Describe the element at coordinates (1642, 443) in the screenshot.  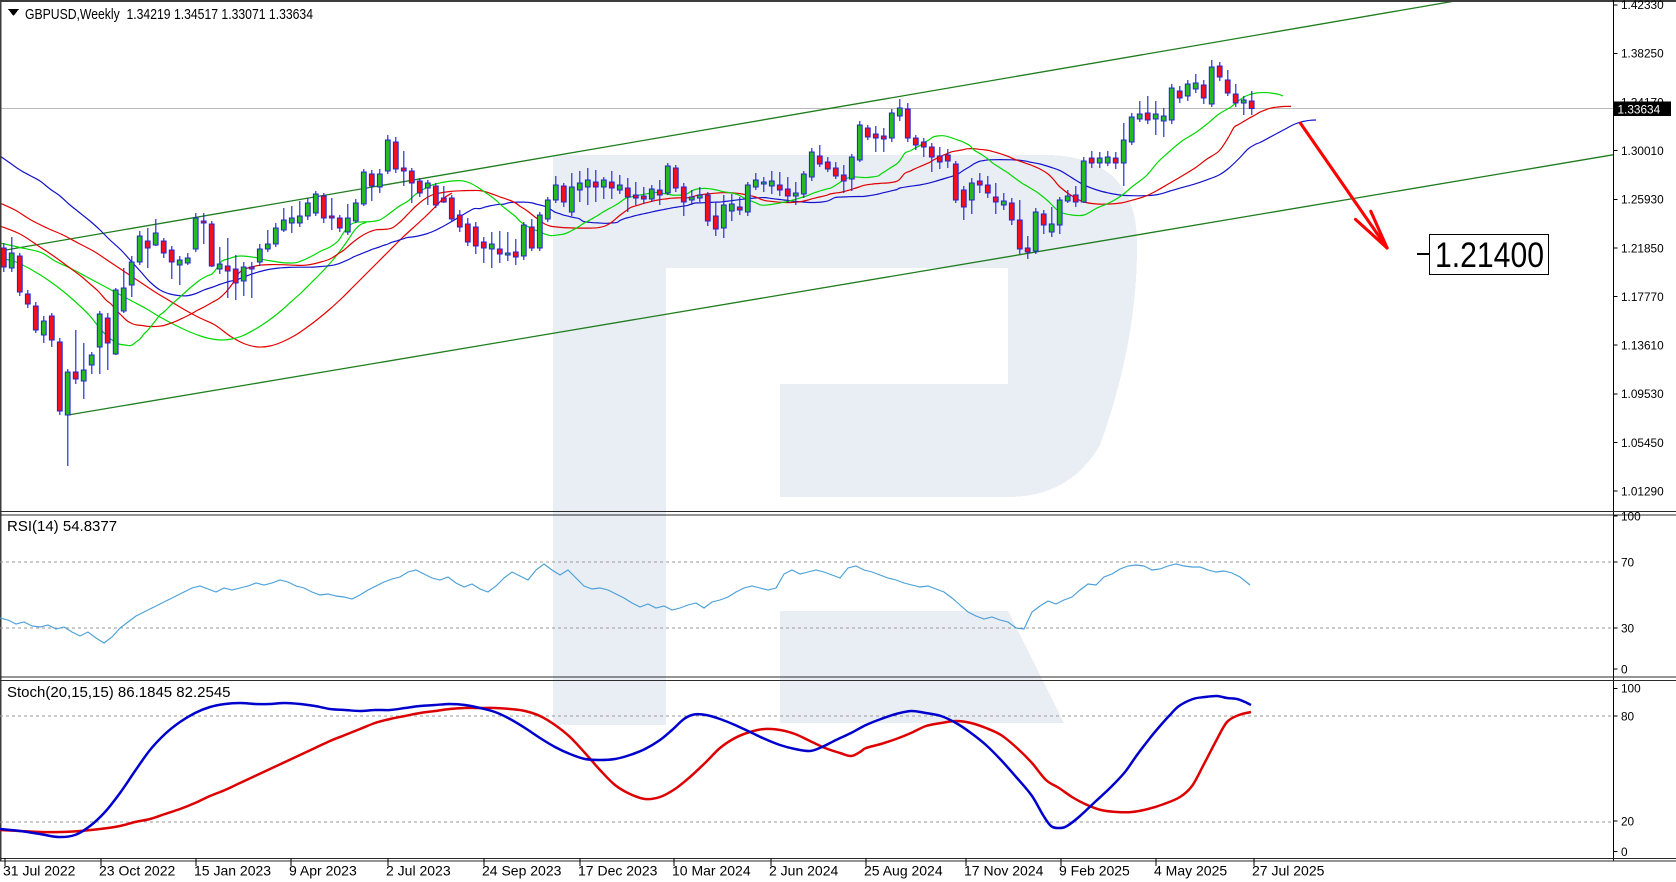
I see `svg-text: 1.05450` at that location.